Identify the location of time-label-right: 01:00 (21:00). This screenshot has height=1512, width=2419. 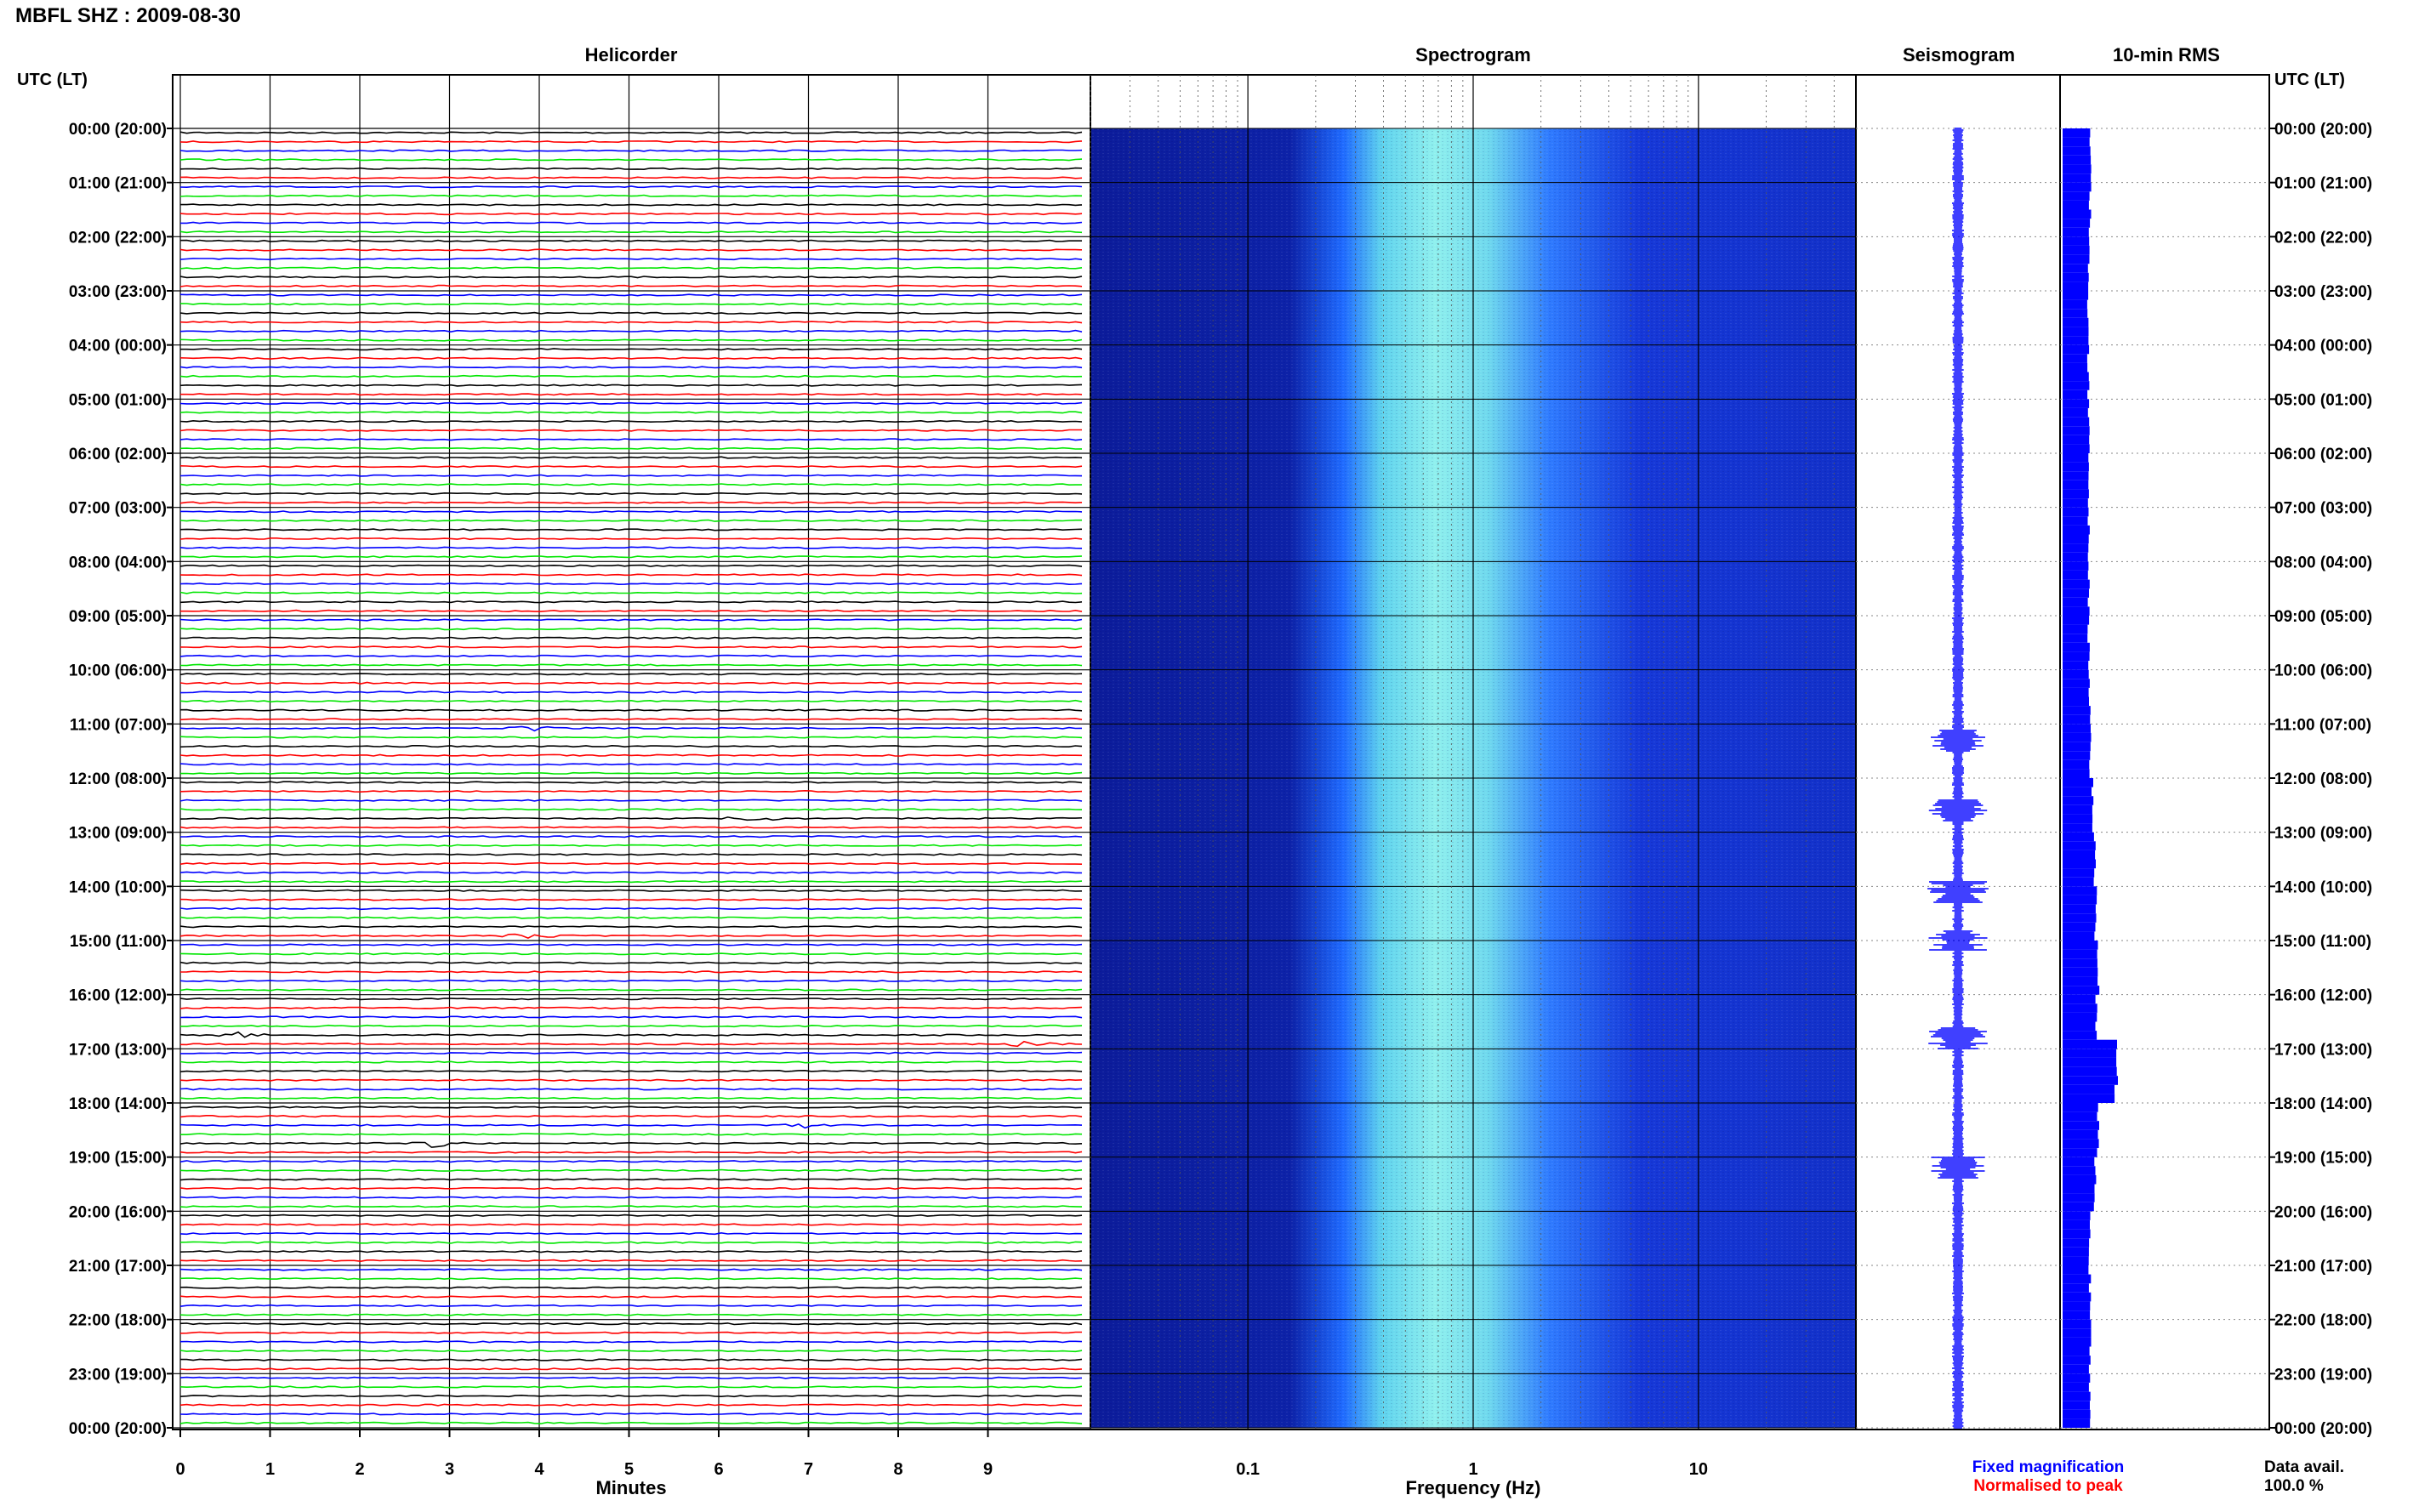
(2323, 184).